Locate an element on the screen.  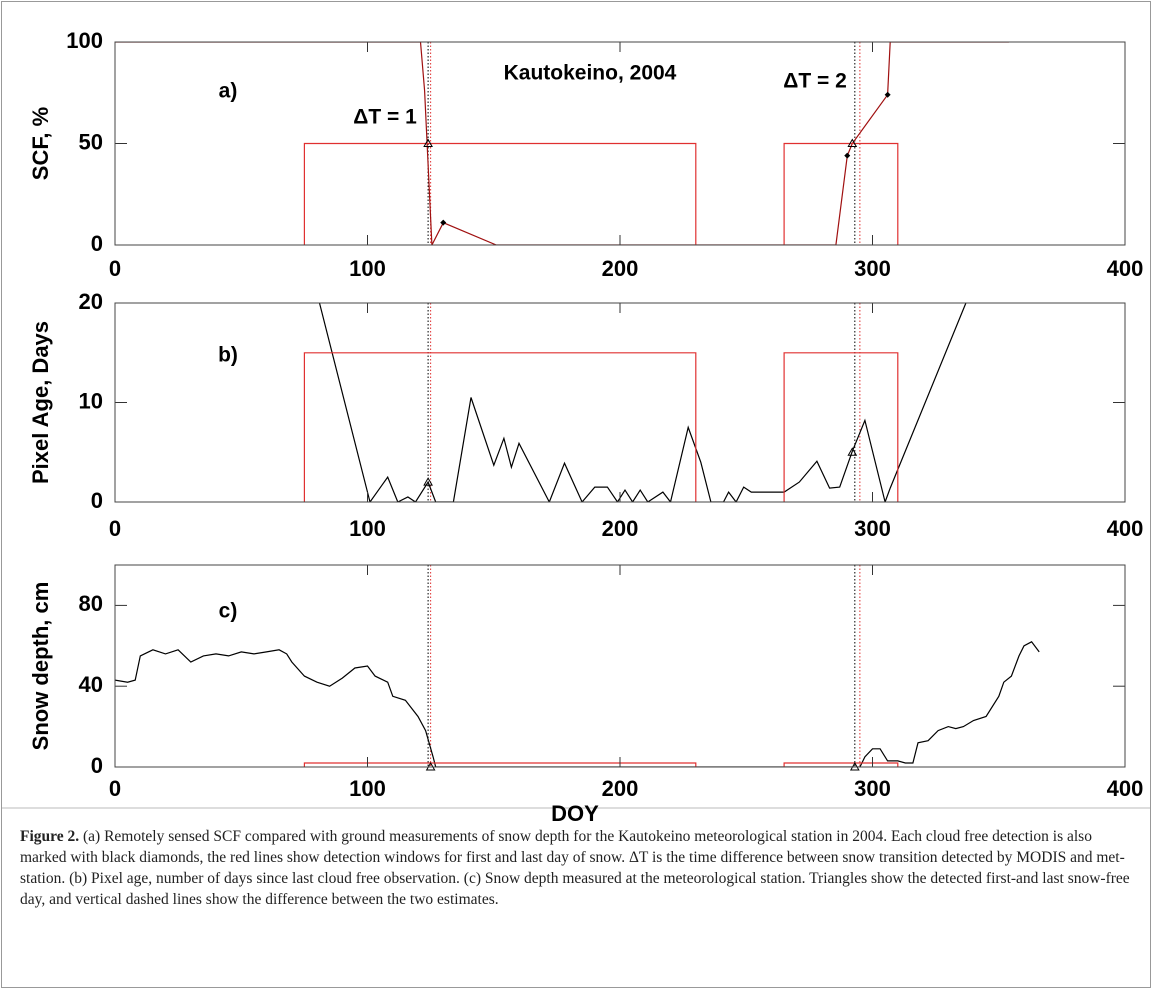
y-axis-label: Pixel Age, Days is located at coordinates (40, 402).